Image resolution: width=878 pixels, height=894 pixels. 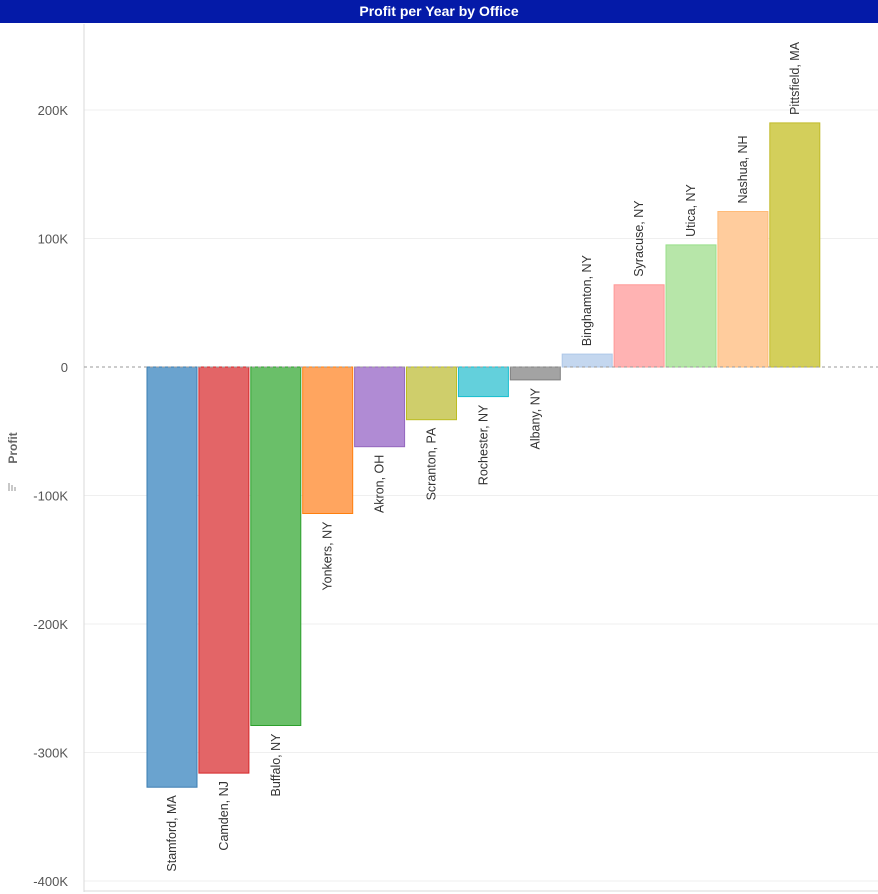 I want to click on category-label: Nashua, NH, so click(x=743, y=169).